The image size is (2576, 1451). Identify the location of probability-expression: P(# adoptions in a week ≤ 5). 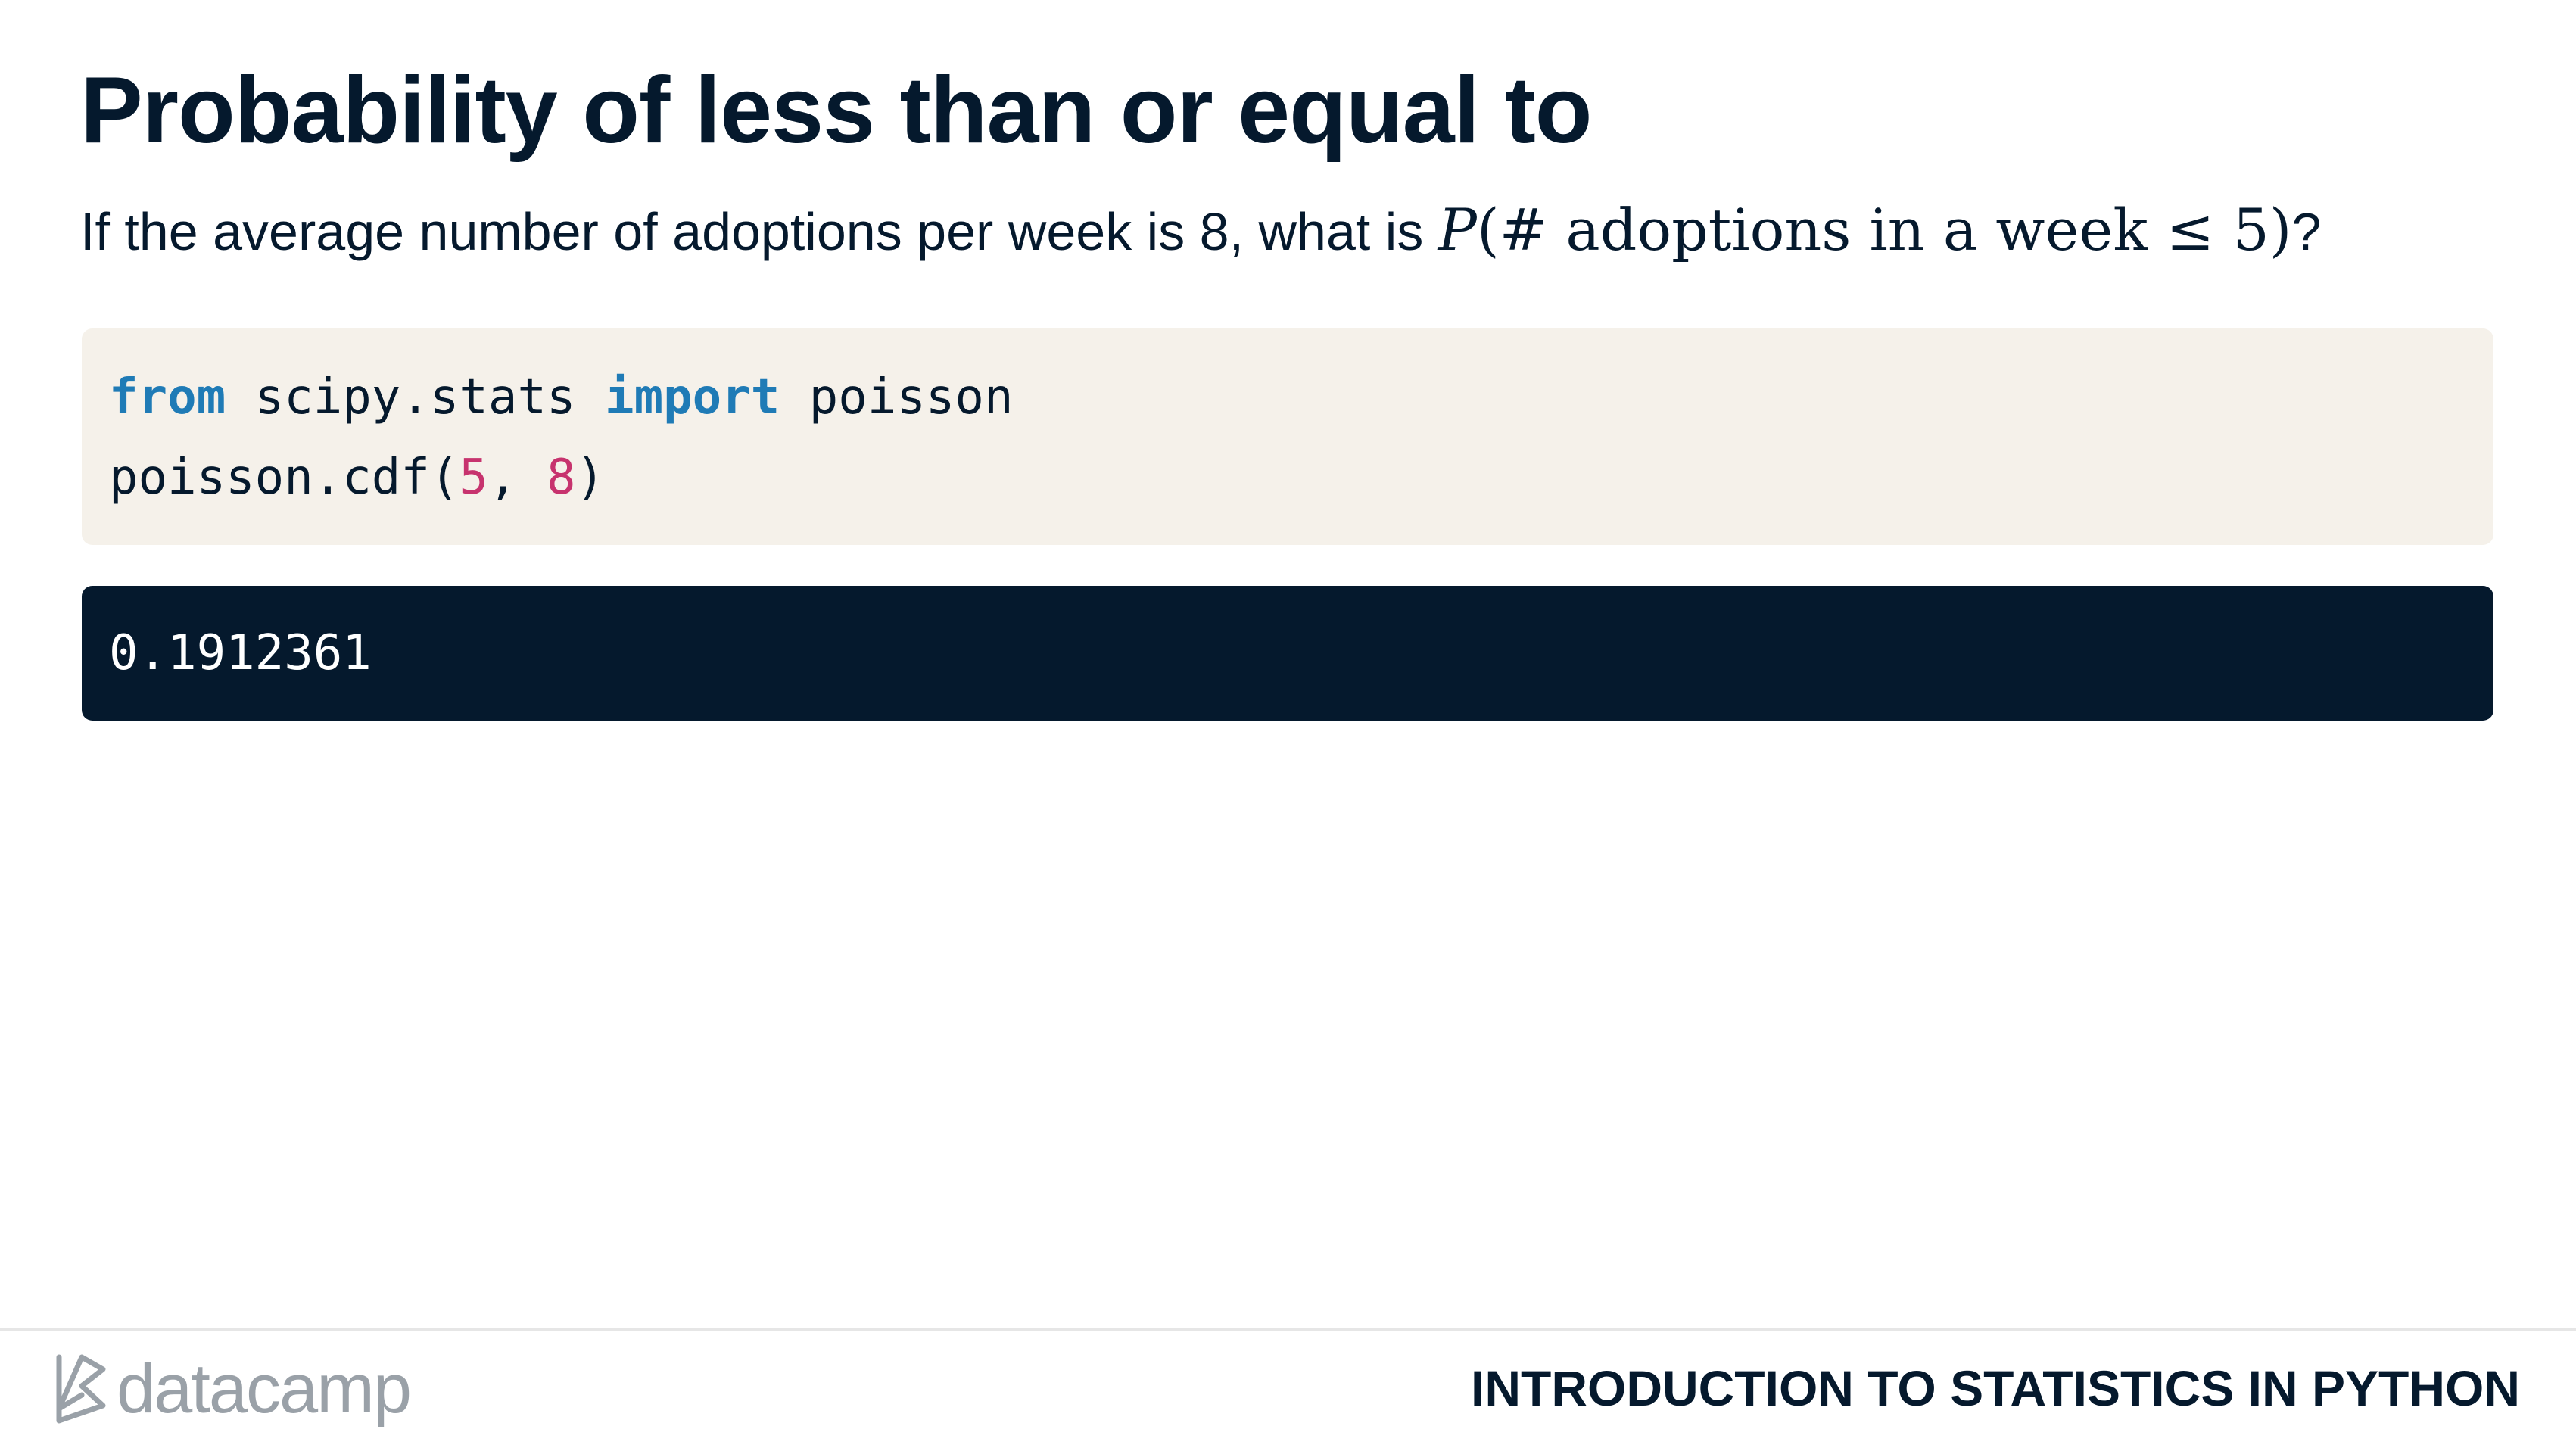
(1865, 229).